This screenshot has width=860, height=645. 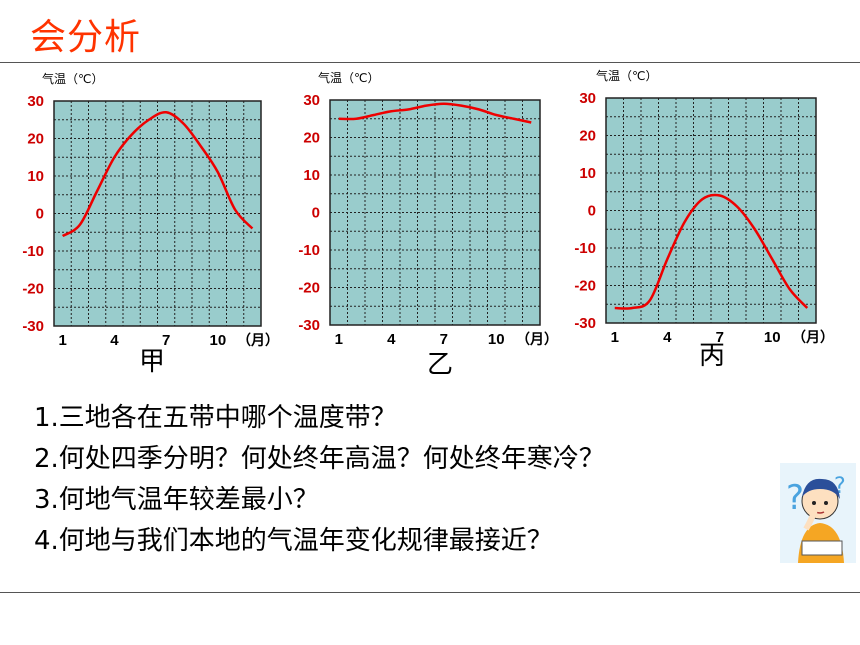 I want to click on chart-2: 30 20 10 0 -10 -20 -30 气温（℃） 1 4 7 10 （月） 乙, so click(x=428, y=225).